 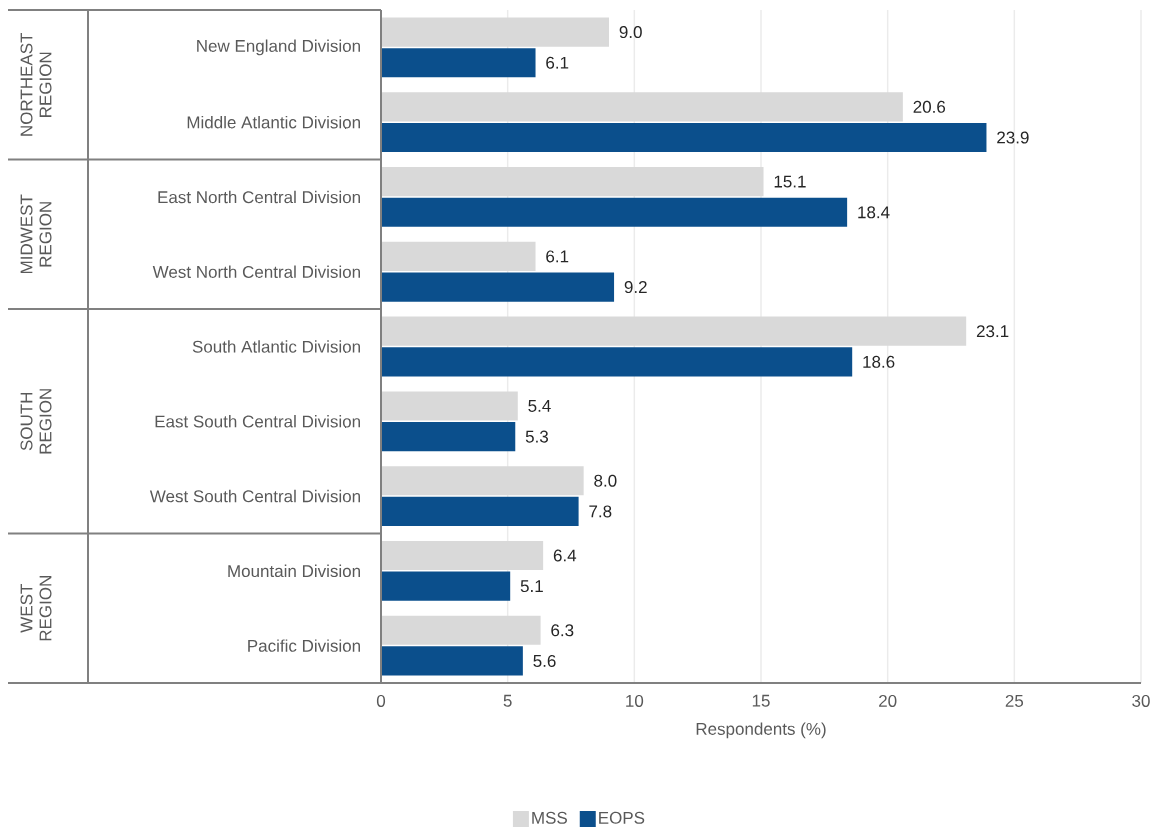 What do you see at coordinates (256, 271) in the screenshot?
I see `y-tick-label: West North Central Division` at bounding box center [256, 271].